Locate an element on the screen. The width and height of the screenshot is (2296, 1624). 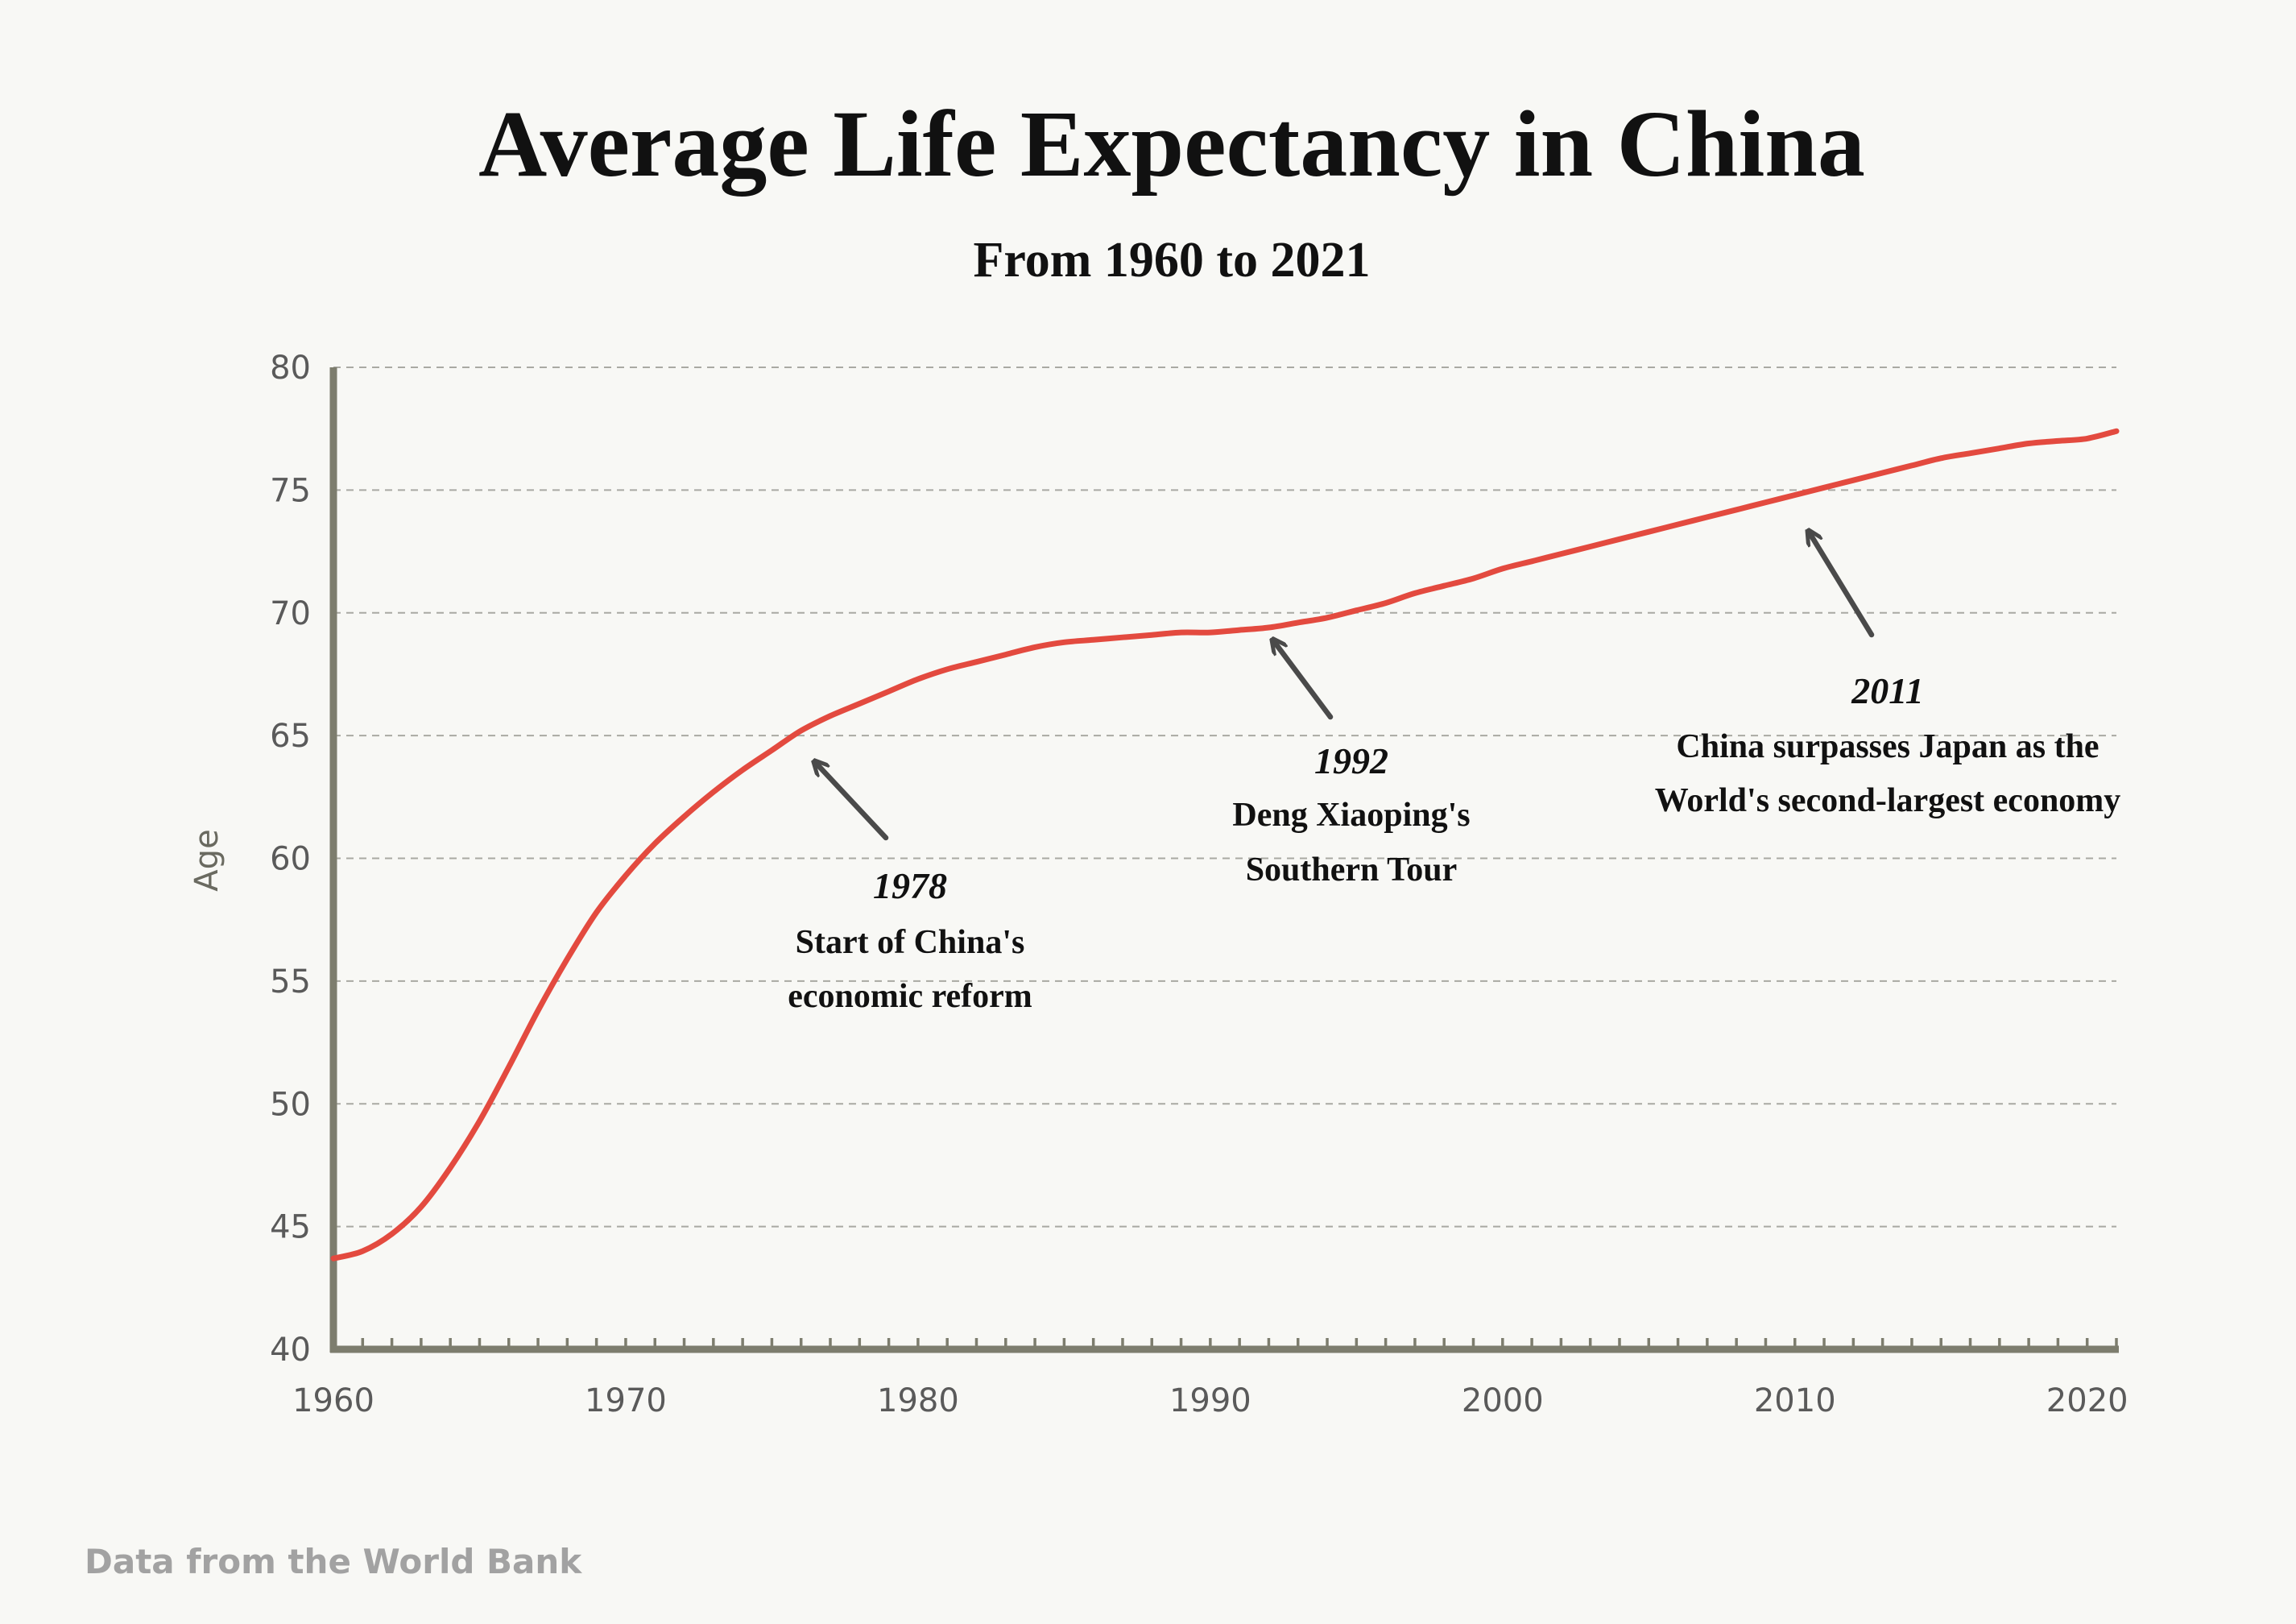
y-tick-label: 40 is located at coordinates (290, 1351).